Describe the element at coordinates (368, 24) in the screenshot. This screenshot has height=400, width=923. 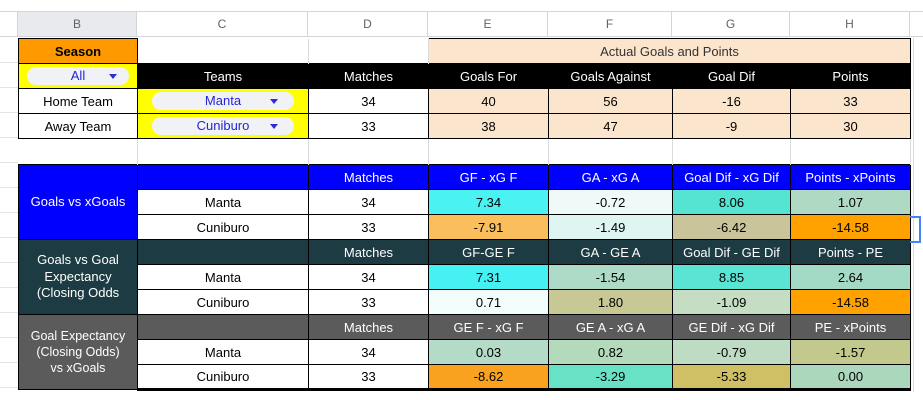
I see `column-header-d: D` at that location.